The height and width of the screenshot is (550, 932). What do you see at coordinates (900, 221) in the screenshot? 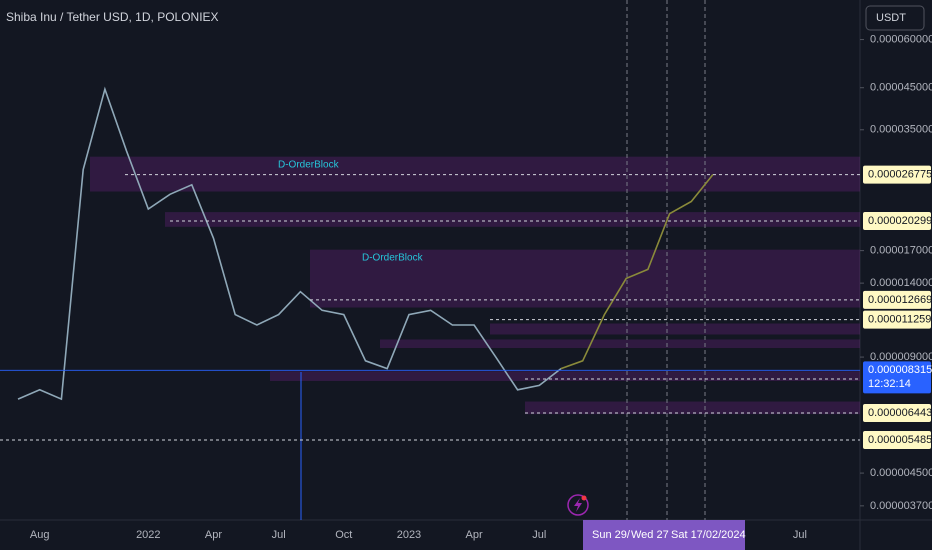
I see `level-label: 0.000020299` at bounding box center [900, 221].